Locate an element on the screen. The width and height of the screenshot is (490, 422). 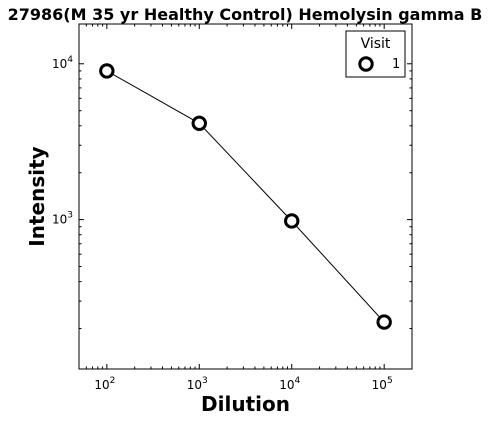
legend-entry-label: 1 is located at coordinates (396, 64).